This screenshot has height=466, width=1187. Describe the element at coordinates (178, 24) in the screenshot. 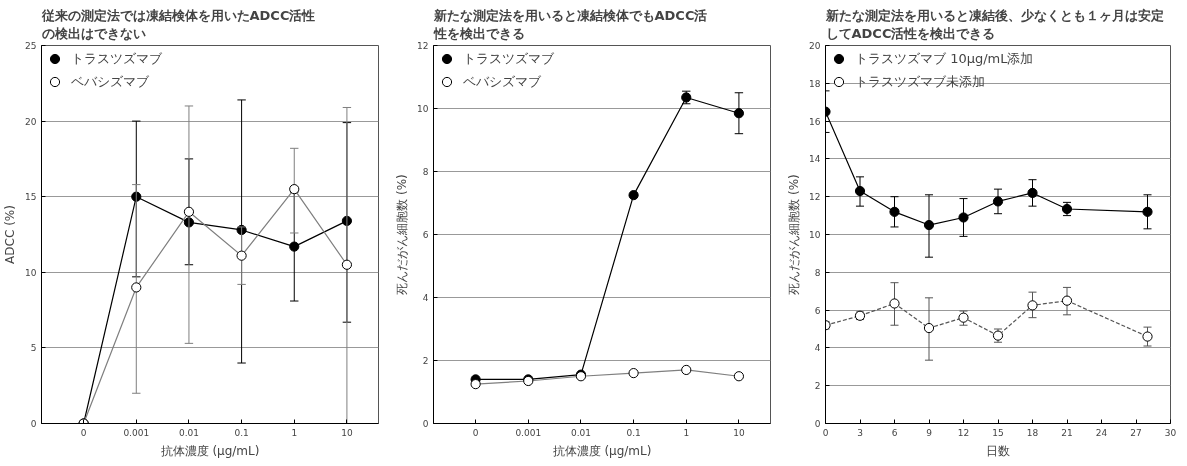

I see `chart-title: 従来の測定法では凍結検体を用いたADCC活性の検出はできない` at that location.